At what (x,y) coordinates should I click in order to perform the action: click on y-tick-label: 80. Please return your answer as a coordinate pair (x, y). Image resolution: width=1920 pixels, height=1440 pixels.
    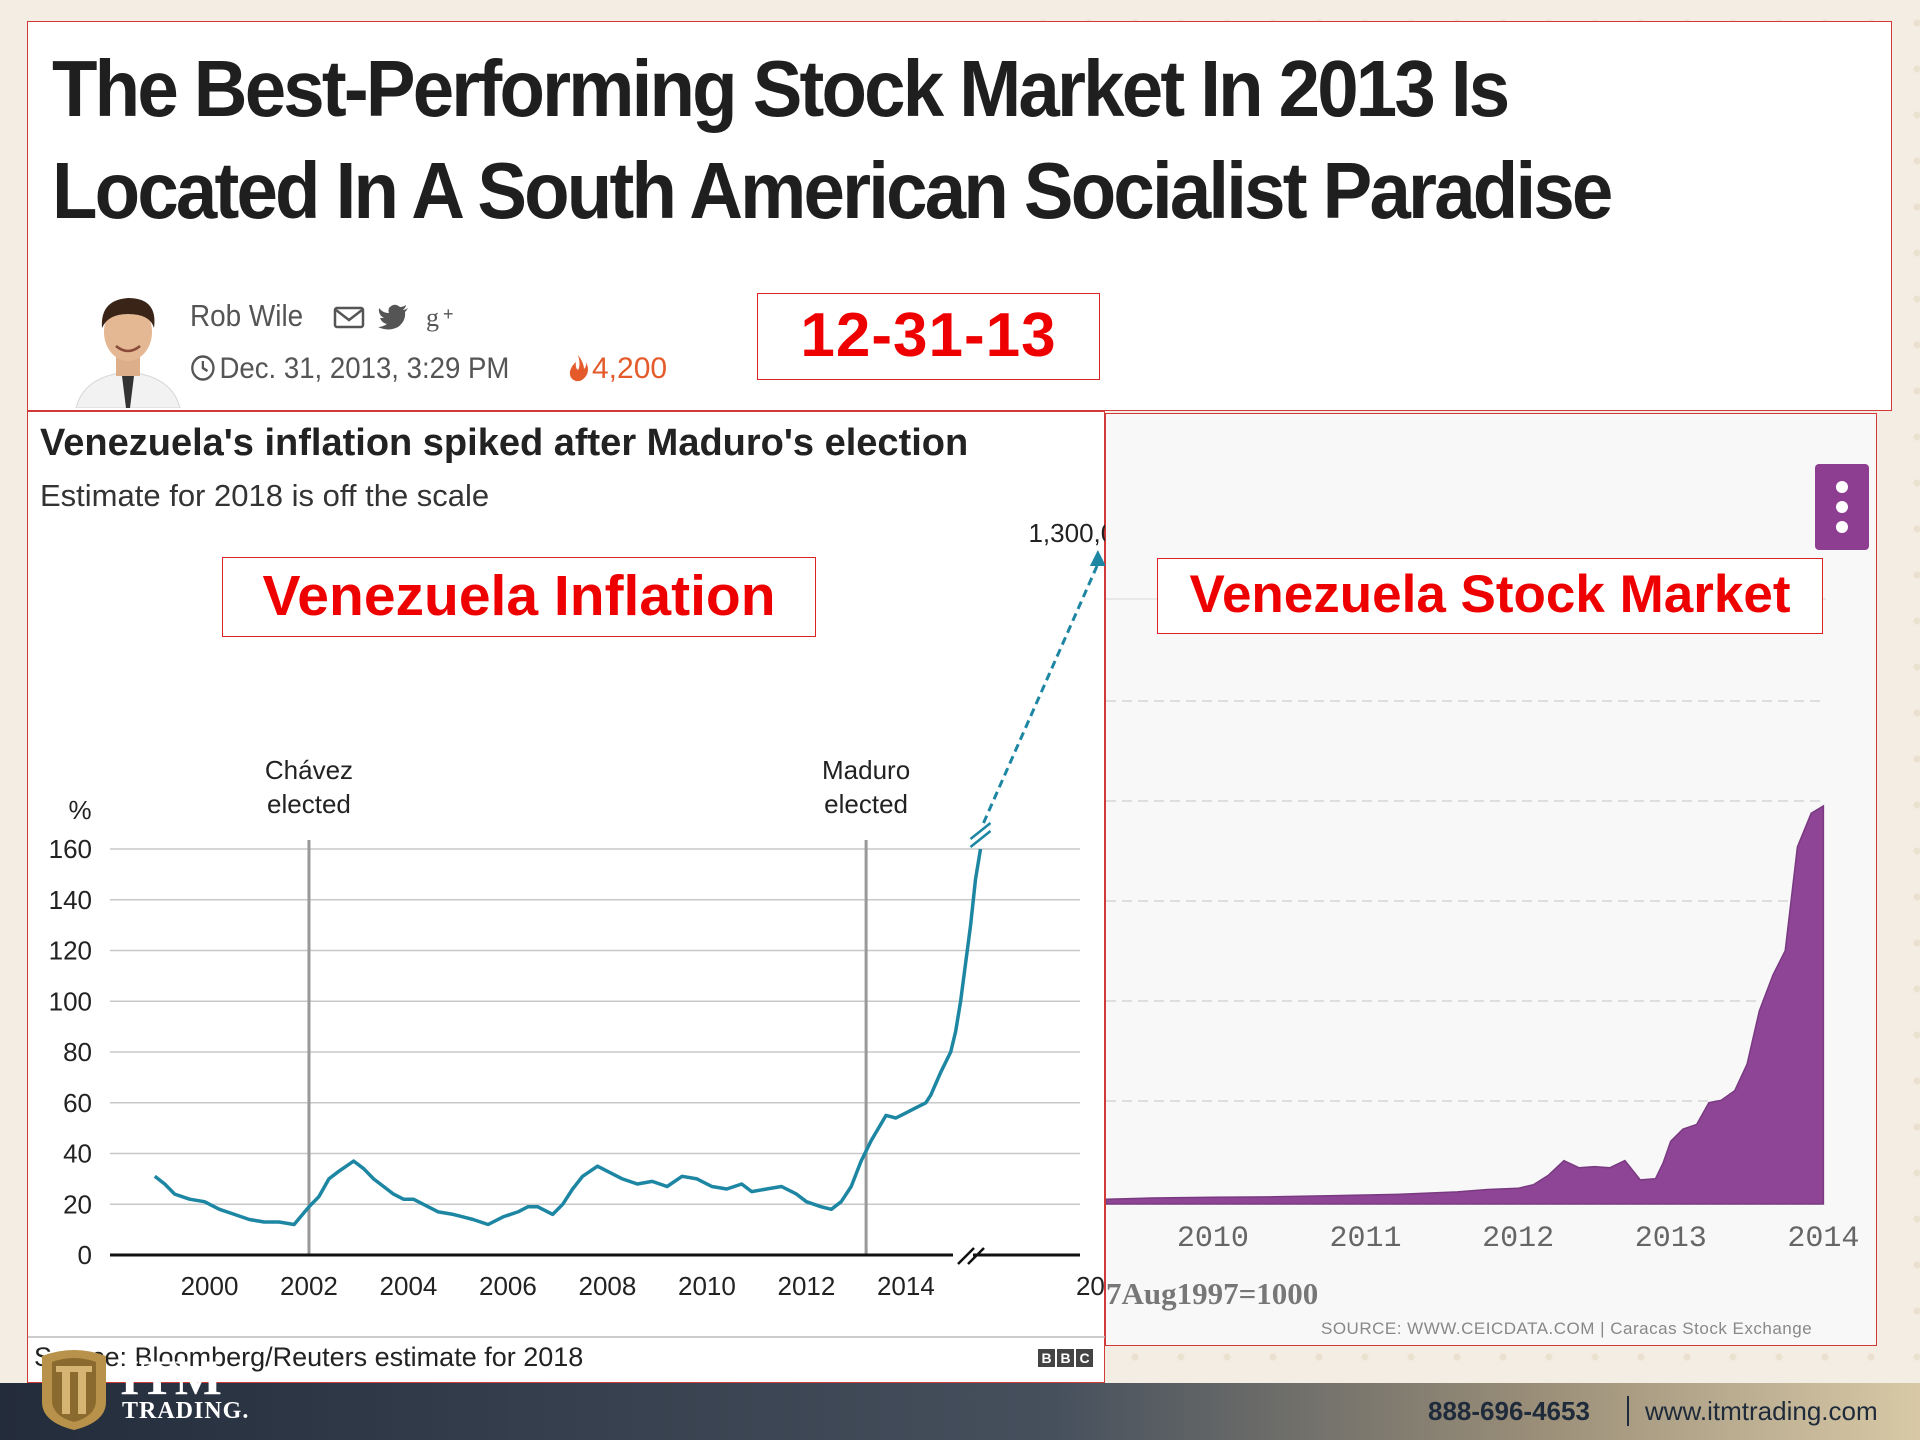
    Looking at the image, I should click on (77, 1052).